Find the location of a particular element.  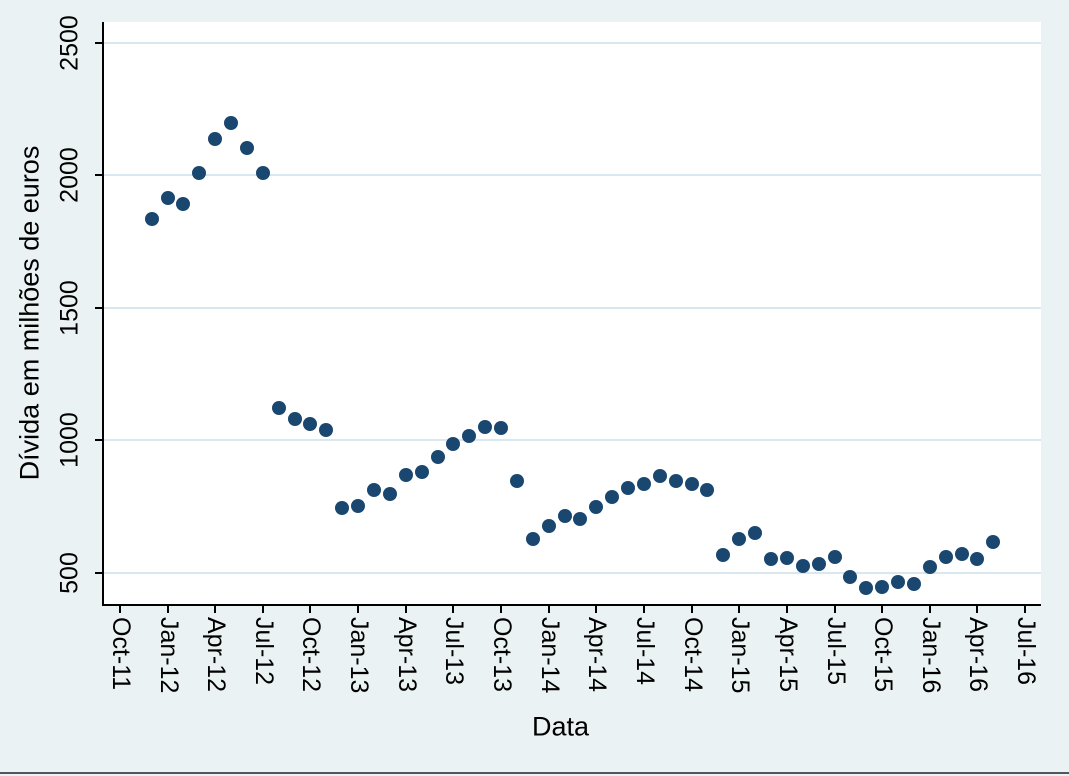

x-axis-title: Data is located at coordinates (560, 726).